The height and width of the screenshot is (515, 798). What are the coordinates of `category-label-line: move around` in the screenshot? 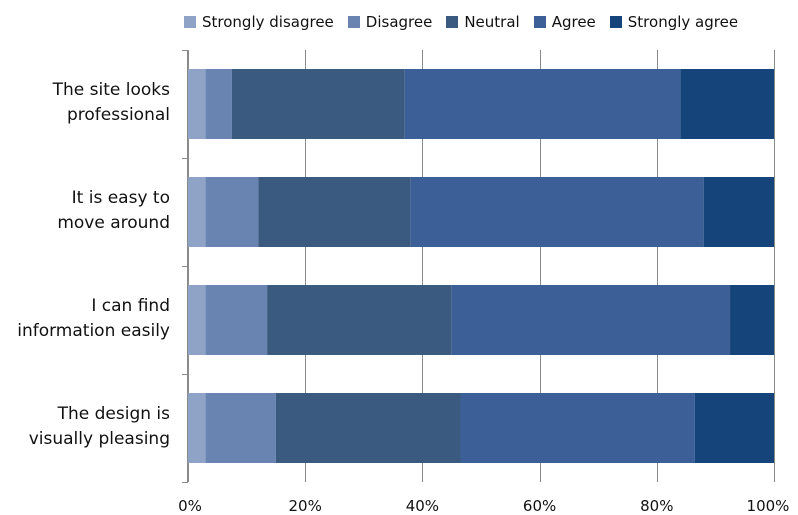 It's located at (113, 223).